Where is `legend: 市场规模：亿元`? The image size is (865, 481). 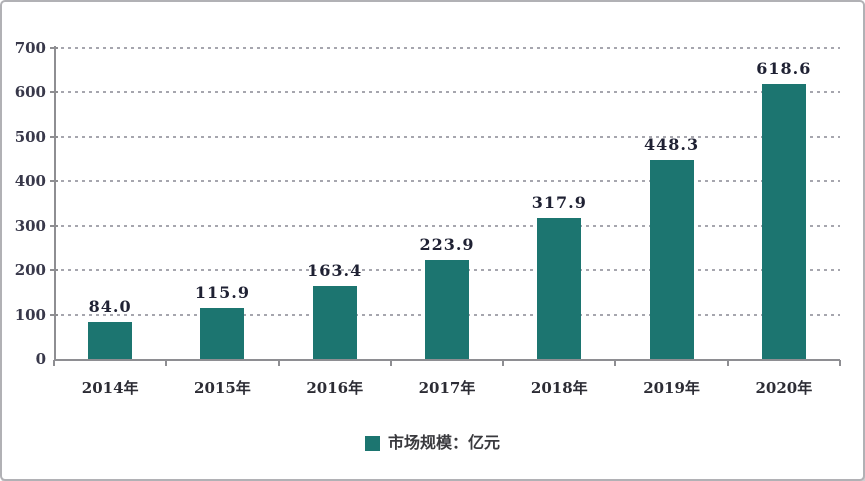
legend: 市场规模：亿元 is located at coordinates (432, 443).